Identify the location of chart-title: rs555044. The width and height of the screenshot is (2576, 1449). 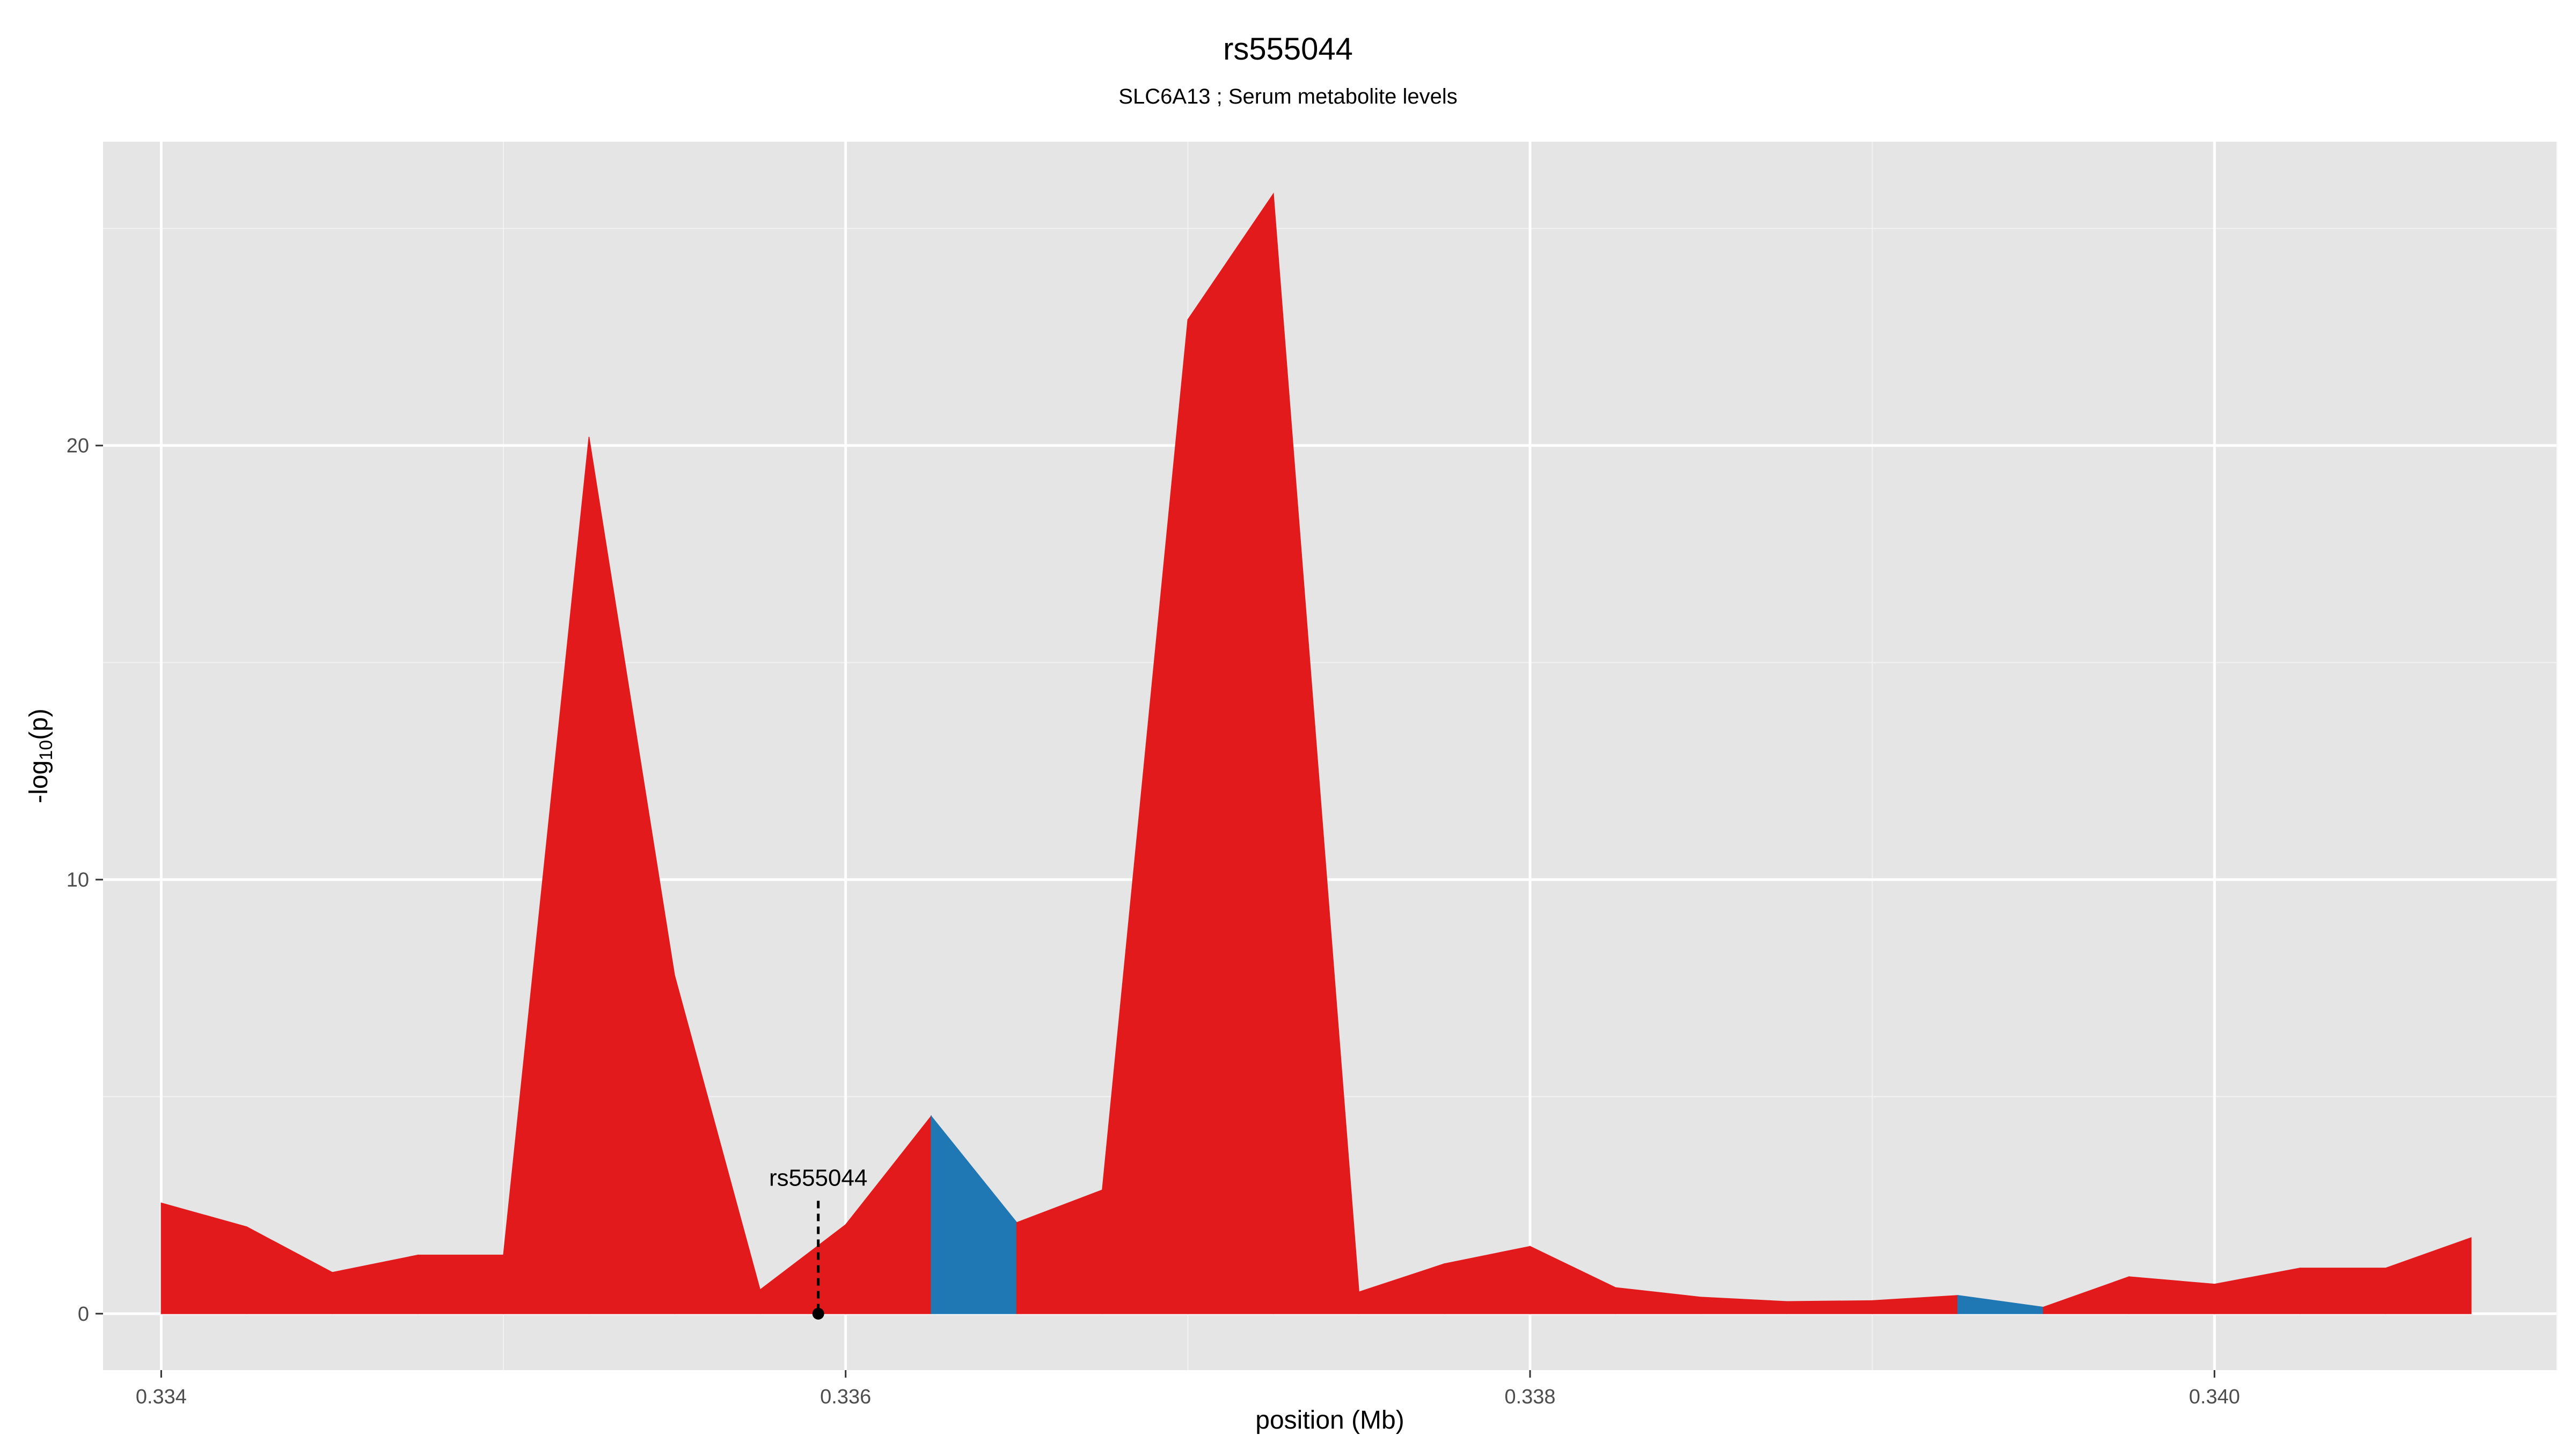
(1288, 49).